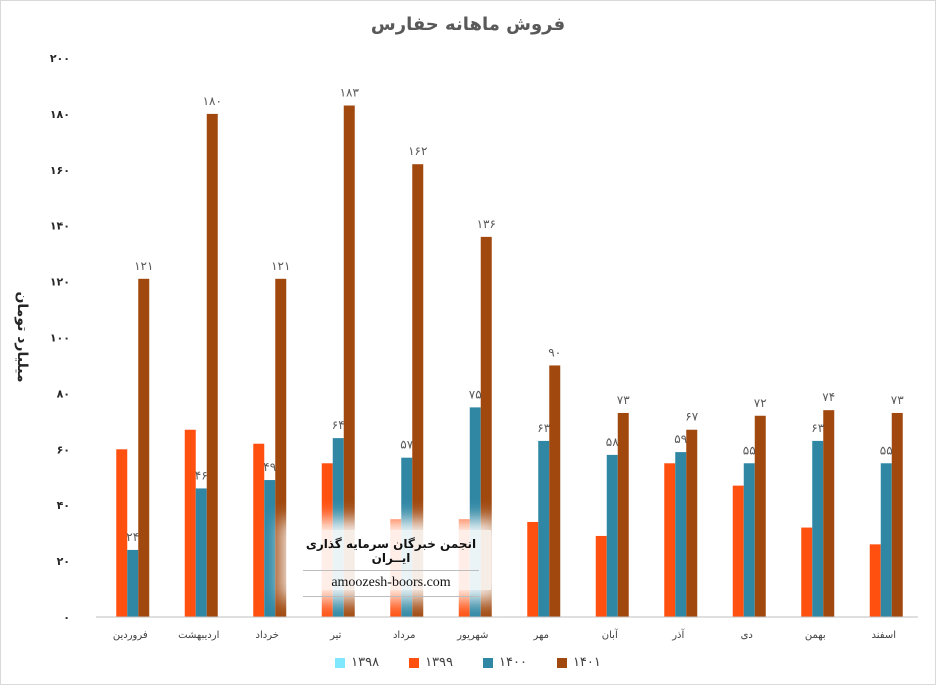  Describe the element at coordinates (680, 439) in the screenshot. I see `data-label: ۵۹` at that location.